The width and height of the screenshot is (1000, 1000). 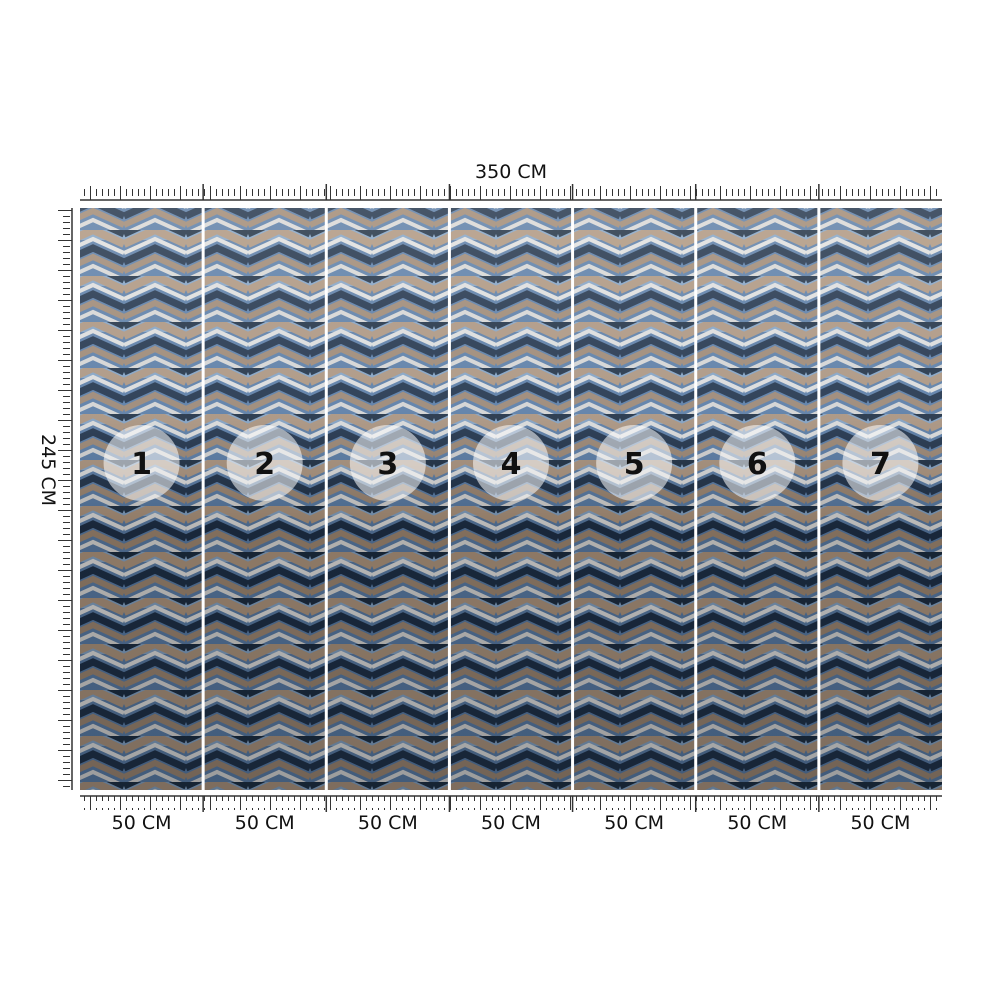 I want to click on panel-number: 2, so click(x=264, y=464).